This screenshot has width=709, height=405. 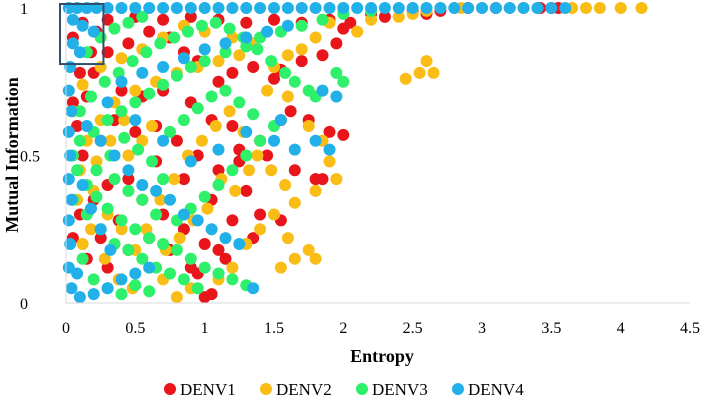 I want to click on legend: DENV1 DENV2 DENV3 DENV4, so click(x=344, y=389).